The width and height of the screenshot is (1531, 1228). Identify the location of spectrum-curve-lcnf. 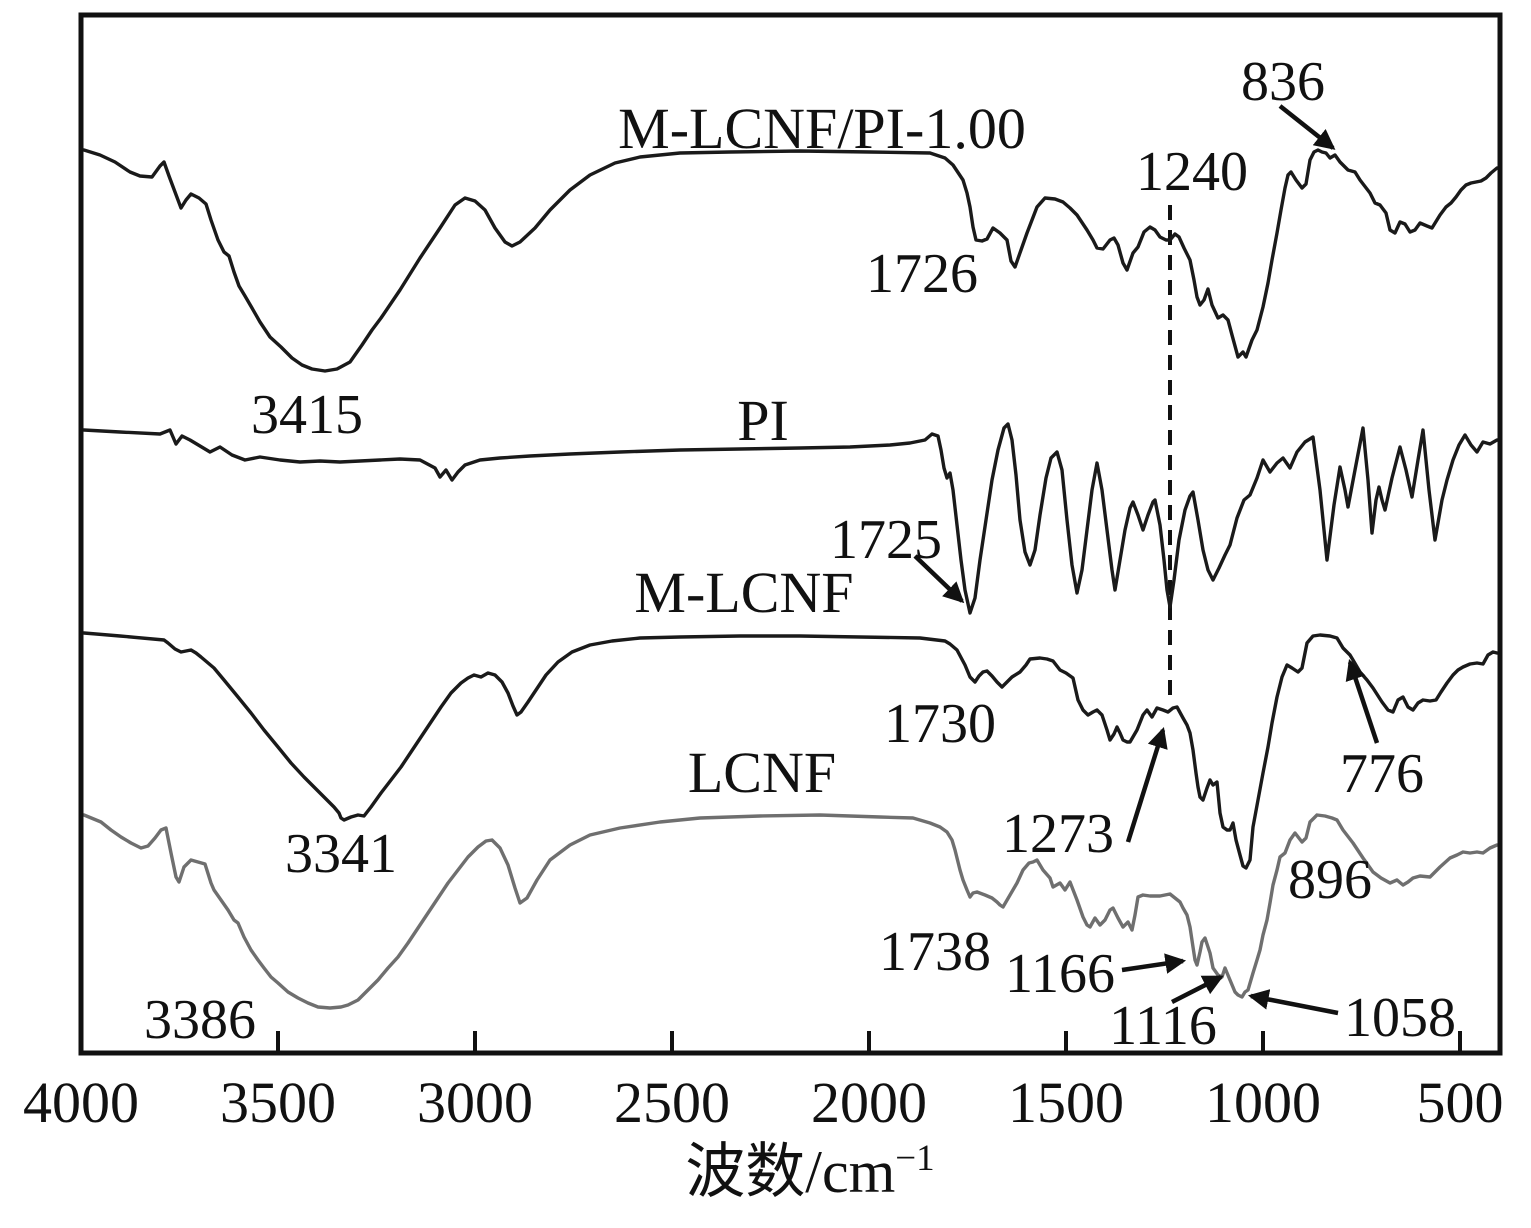
(790, 911).